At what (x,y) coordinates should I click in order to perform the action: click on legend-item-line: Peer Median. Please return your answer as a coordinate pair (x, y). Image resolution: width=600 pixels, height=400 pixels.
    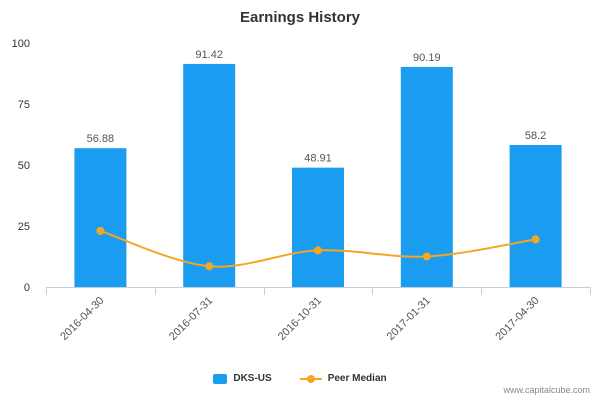
    Looking at the image, I should click on (343, 378).